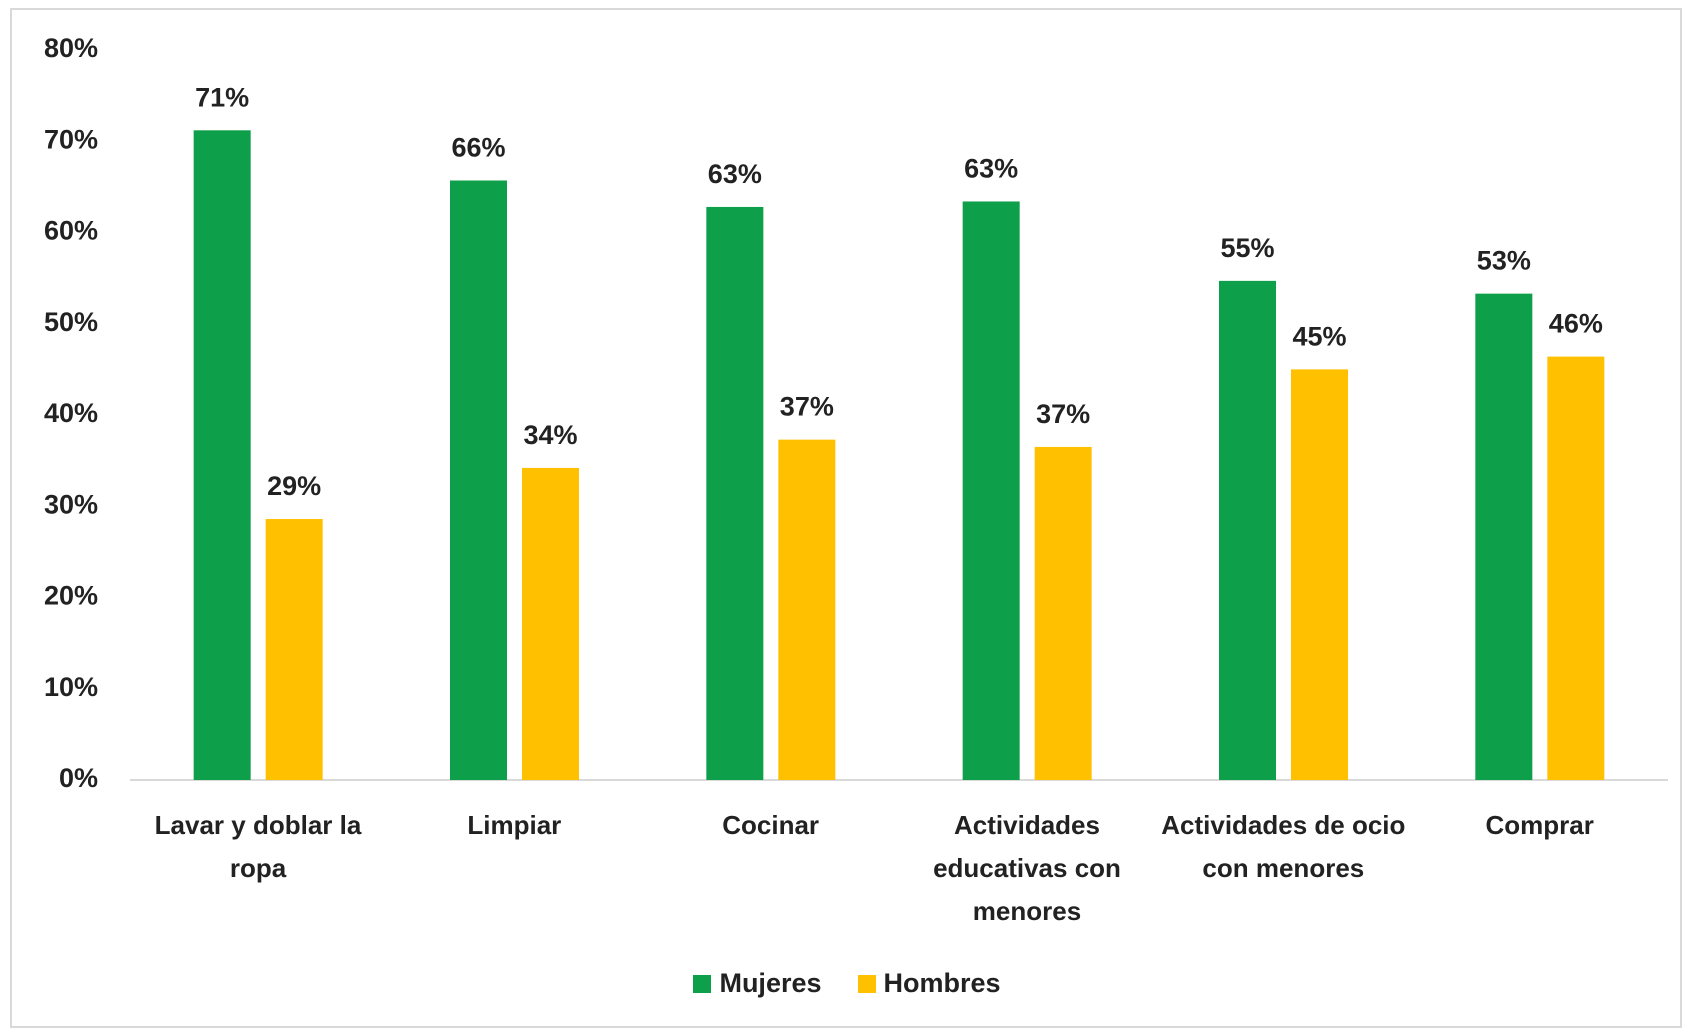 The image size is (1694, 1036). Describe the element at coordinates (1539, 825) in the screenshot. I see `x-tick-label: Comprar` at that location.